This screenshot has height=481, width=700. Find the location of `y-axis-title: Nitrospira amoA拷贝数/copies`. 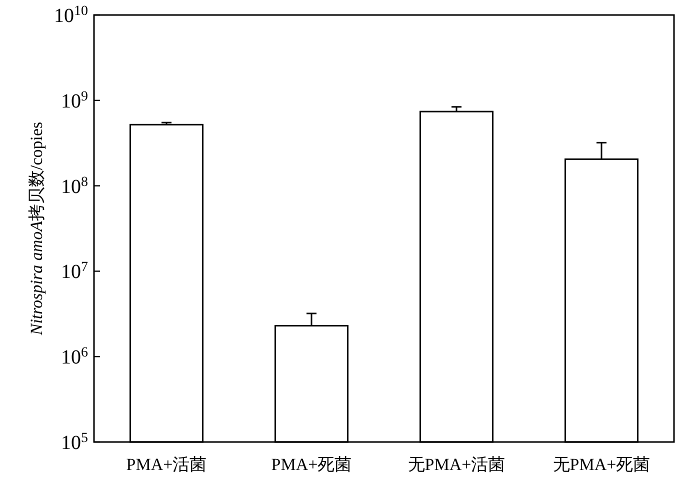

y-axis-title: Nitrospira amoA拷贝数/copies is located at coordinates (36, 229).